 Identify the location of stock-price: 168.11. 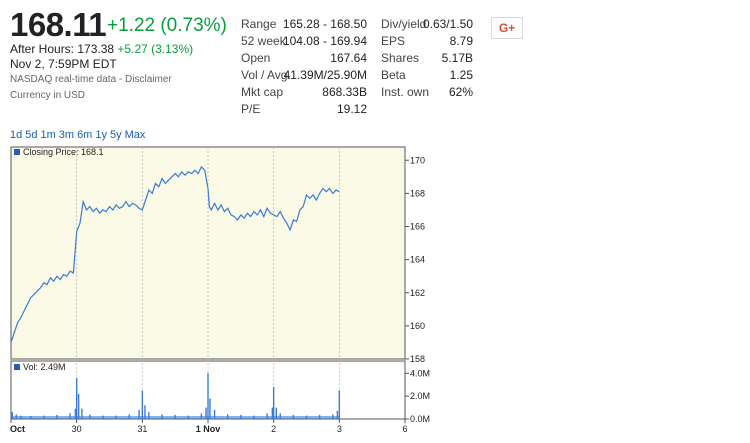
(58, 24).